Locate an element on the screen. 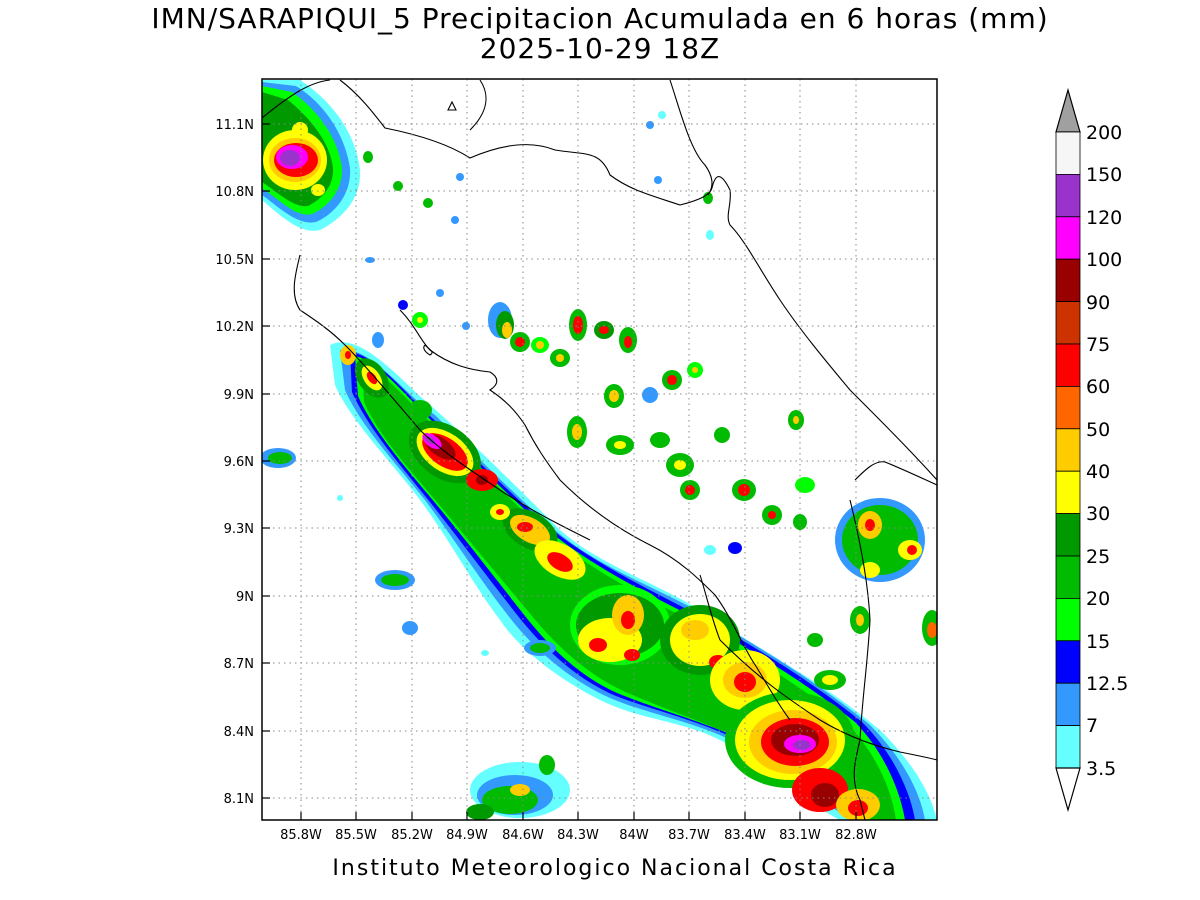 The image size is (1200, 900). precip-cells-northwest is located at coordinates (311, 155).